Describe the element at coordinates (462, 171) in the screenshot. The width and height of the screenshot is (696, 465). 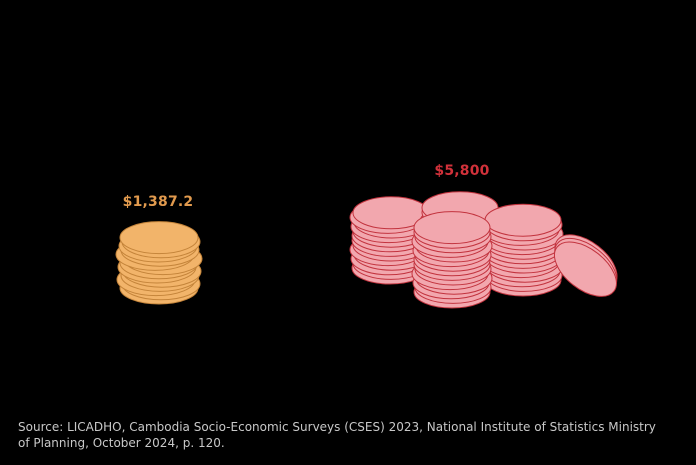
I see `value-label-5800: $5,800` at that location.